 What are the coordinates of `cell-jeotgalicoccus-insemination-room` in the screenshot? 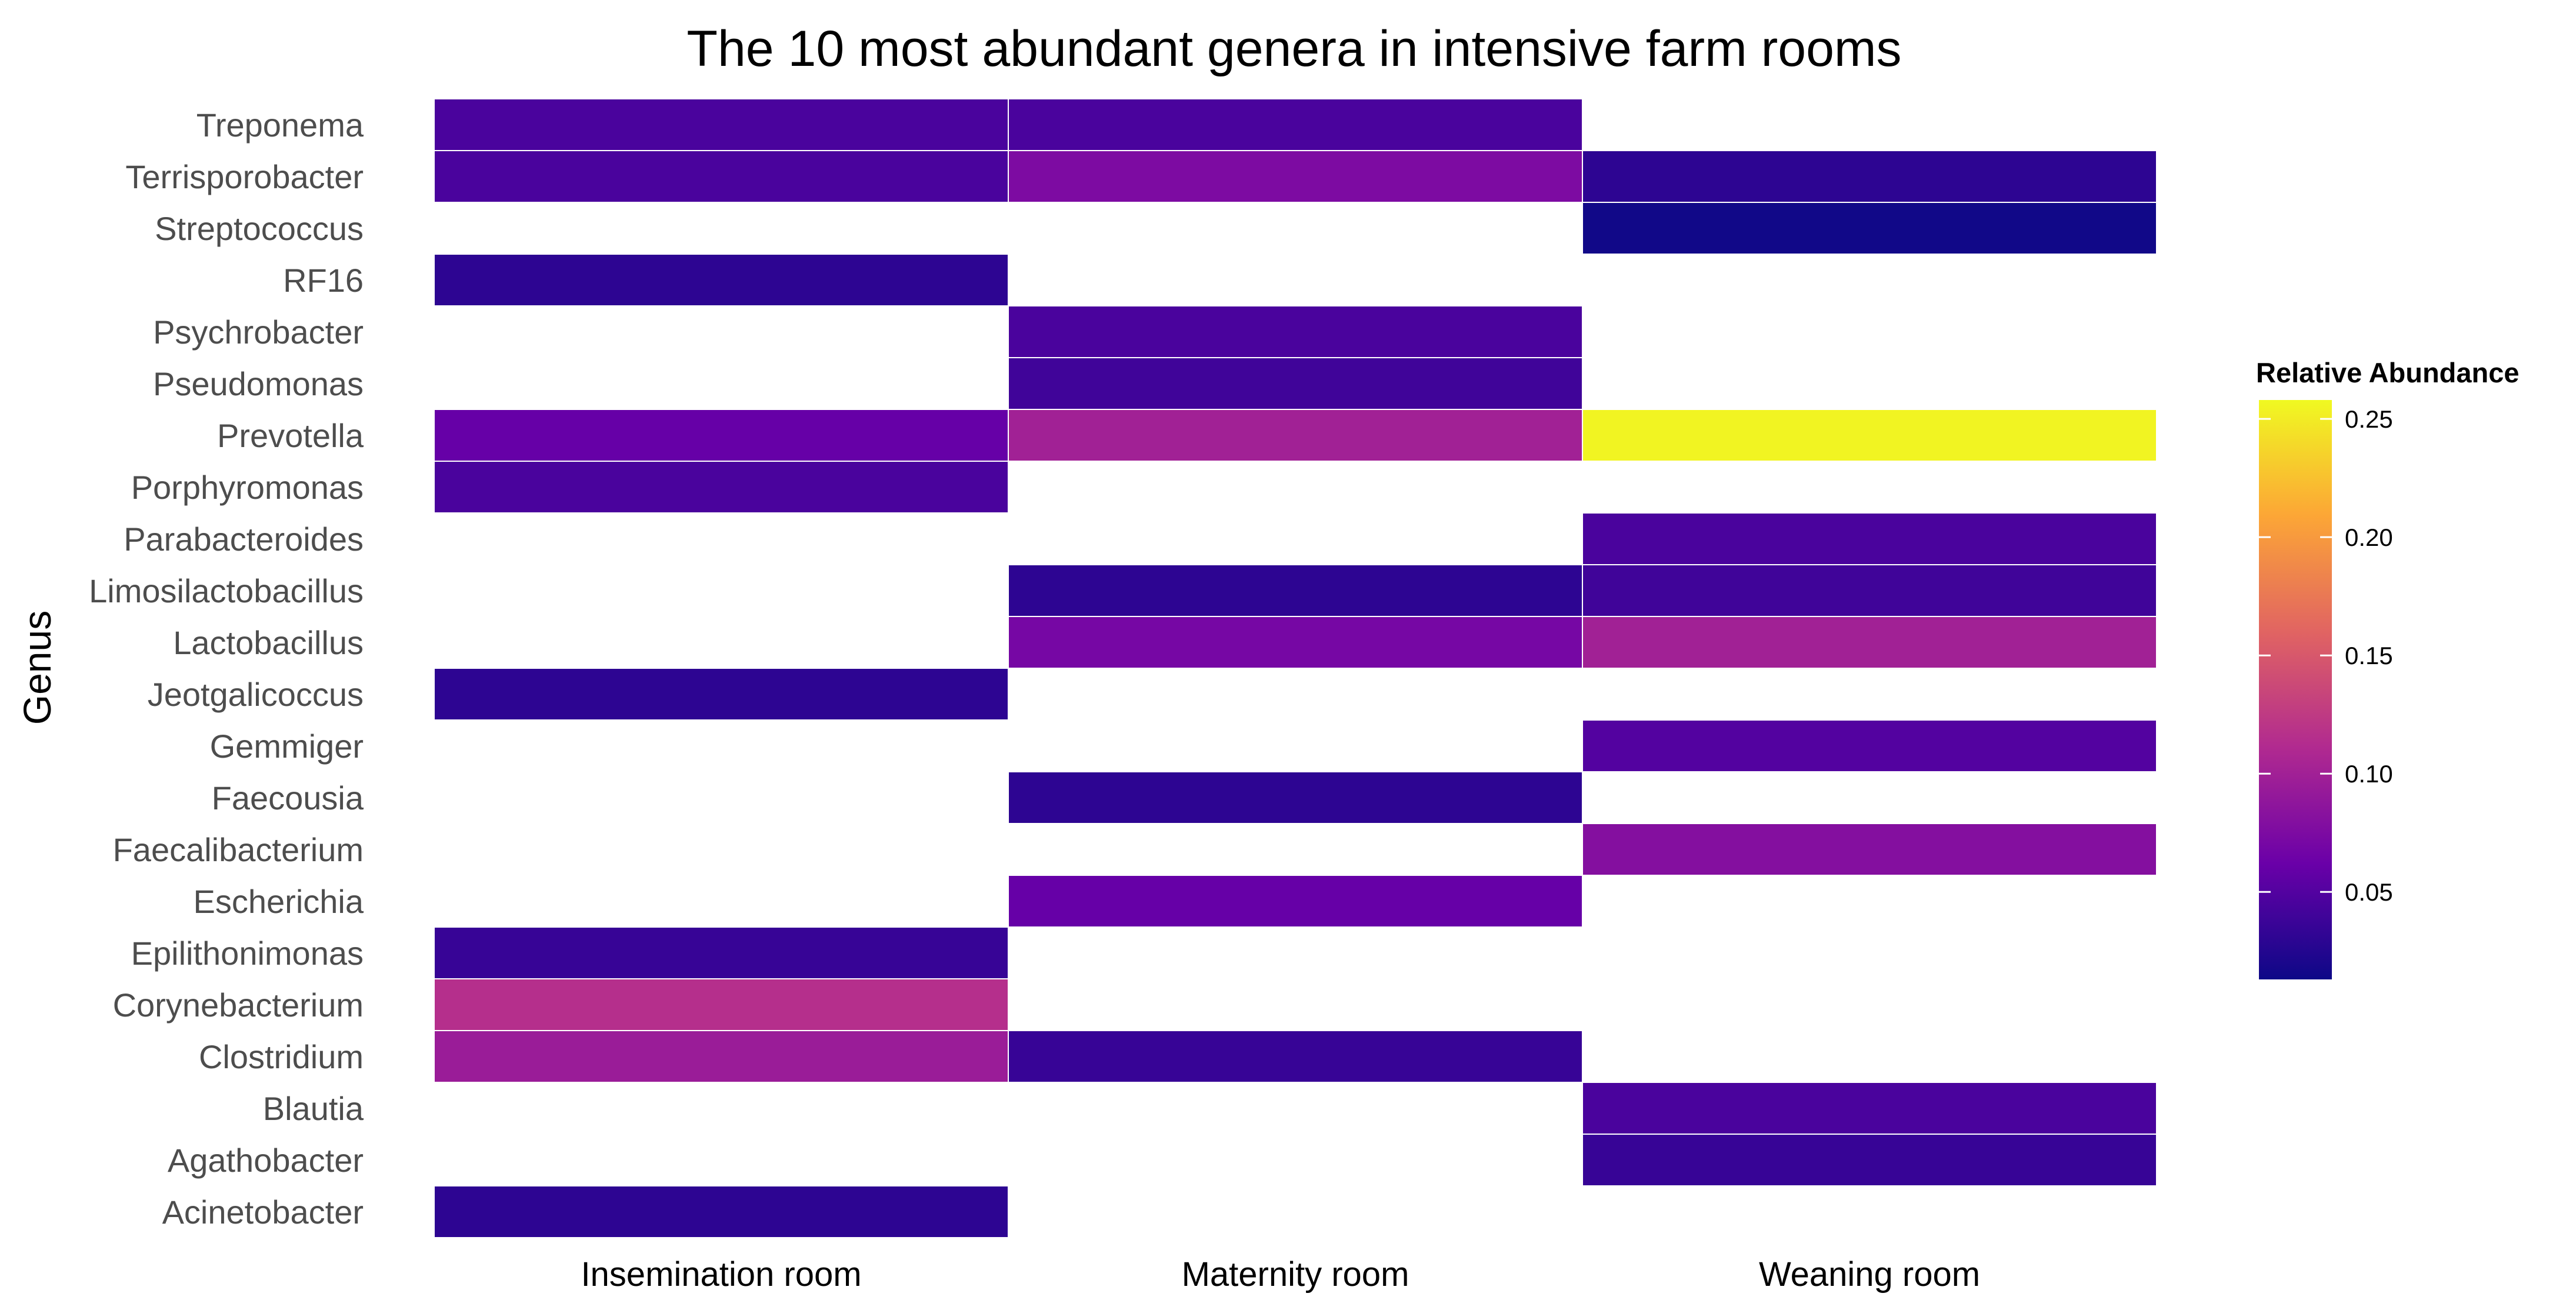 It's located at (721, 694).